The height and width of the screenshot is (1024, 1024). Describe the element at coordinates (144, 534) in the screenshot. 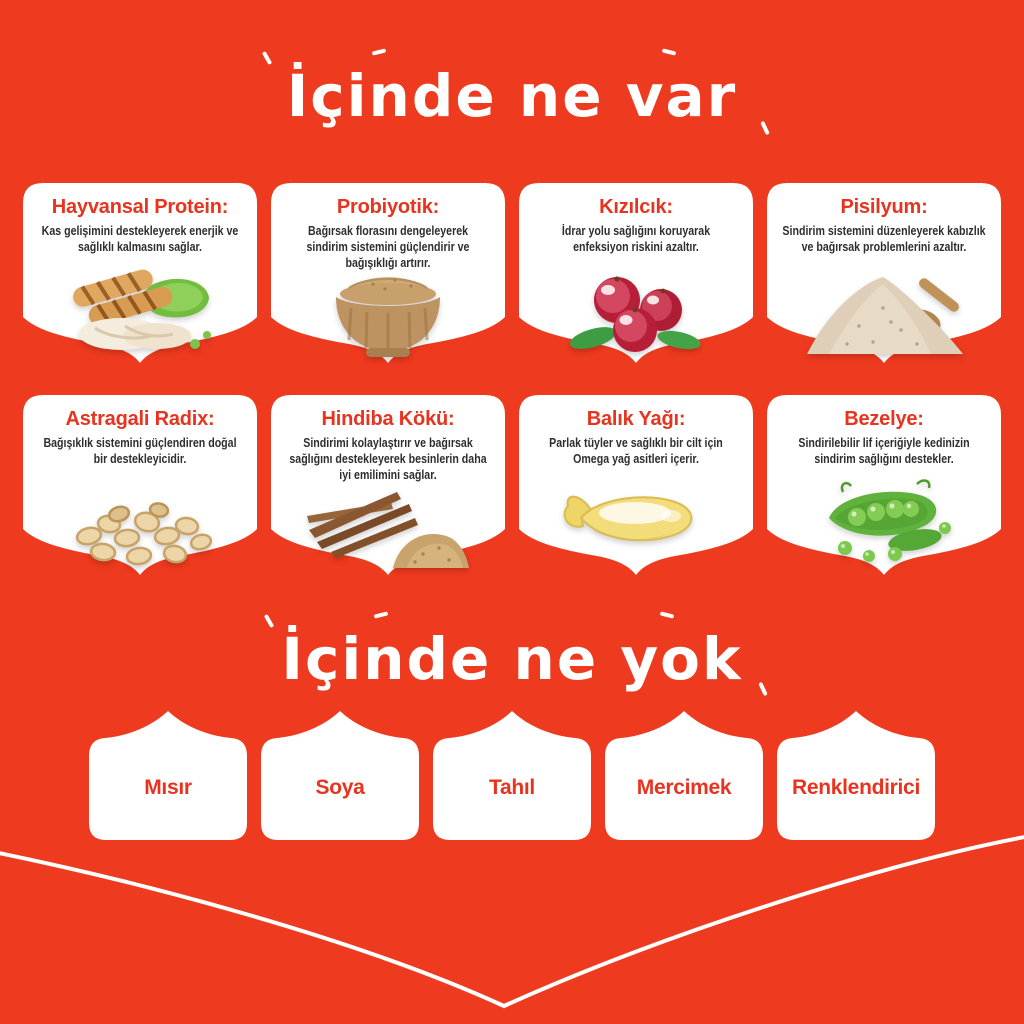

I see `astragalus-root-slices-image` at that location.